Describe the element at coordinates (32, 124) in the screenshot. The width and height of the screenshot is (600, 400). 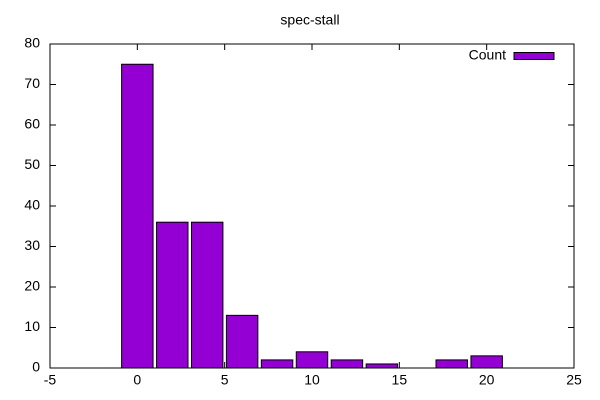
I see `y-tick-label: 60` at that location.